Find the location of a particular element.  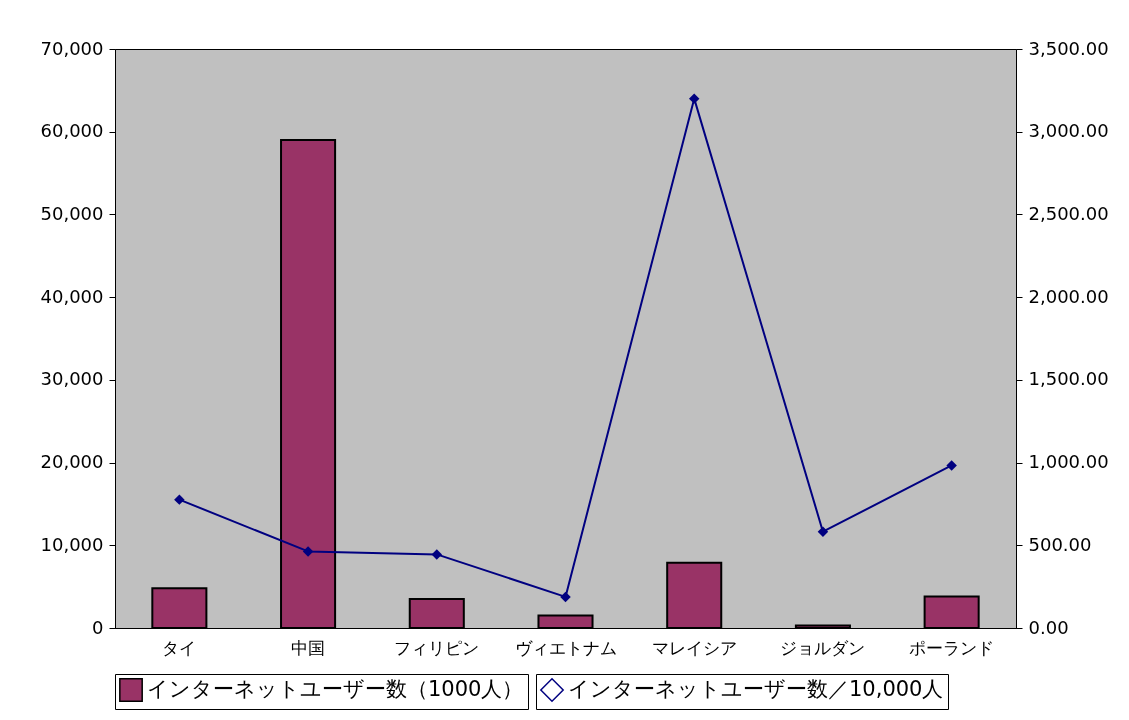

legend-label: インターネットユーザー数／10,000人 is located at coordinates (756, 689).